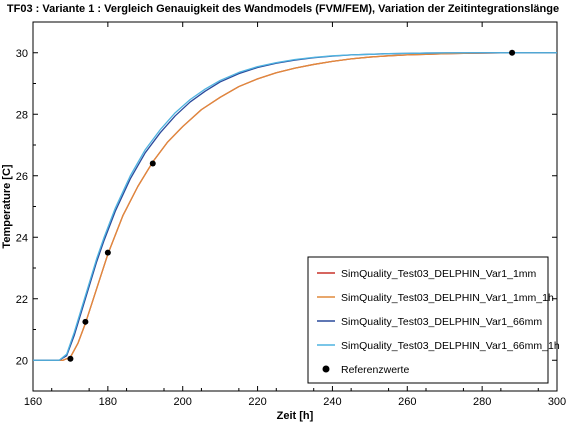  What do you see at coordinates (22, 177) in the screenshot?
I see `y-tick-label: 26` at bounding box center [22, 177].